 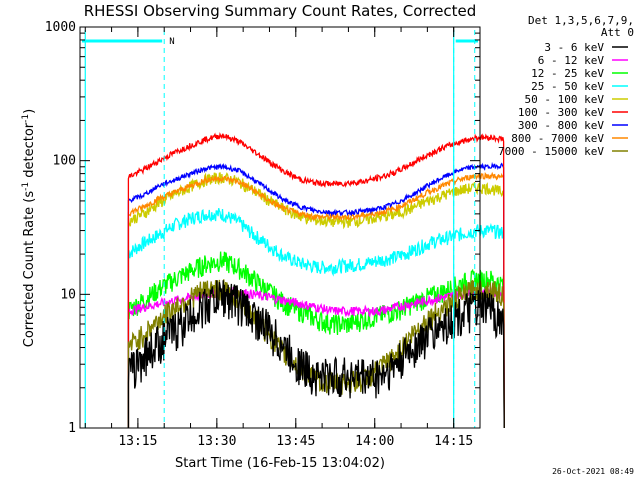 I want to click on x-tick-label-1: 13:30, so click(x=216, y=441).